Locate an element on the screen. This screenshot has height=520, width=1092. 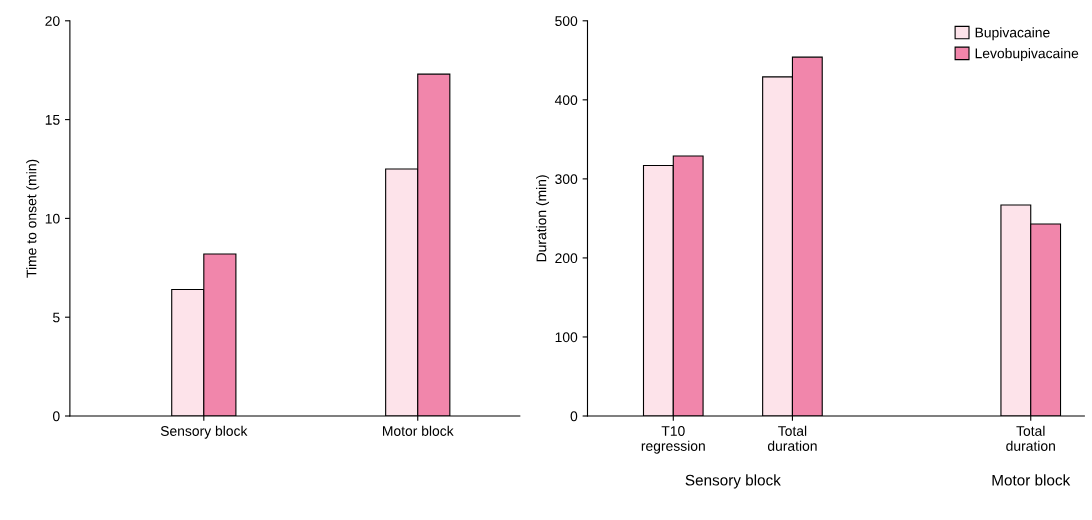
y-axis-title: Duration (min) is located at coordinates (543, 218).